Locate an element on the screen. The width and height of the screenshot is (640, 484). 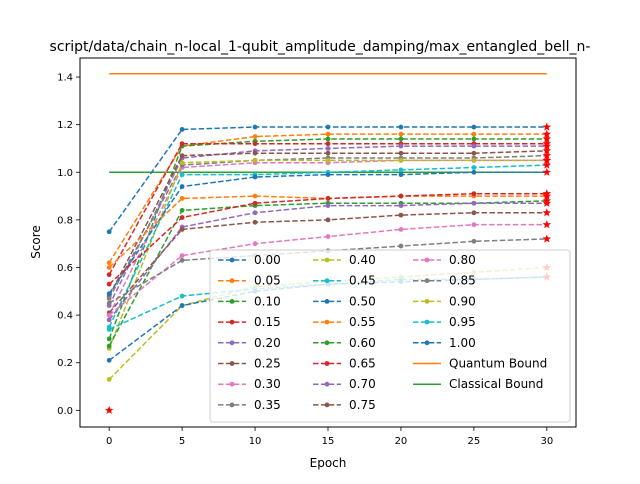
y-tick-label-2: 0.4 is located at coordinates (65, 316).